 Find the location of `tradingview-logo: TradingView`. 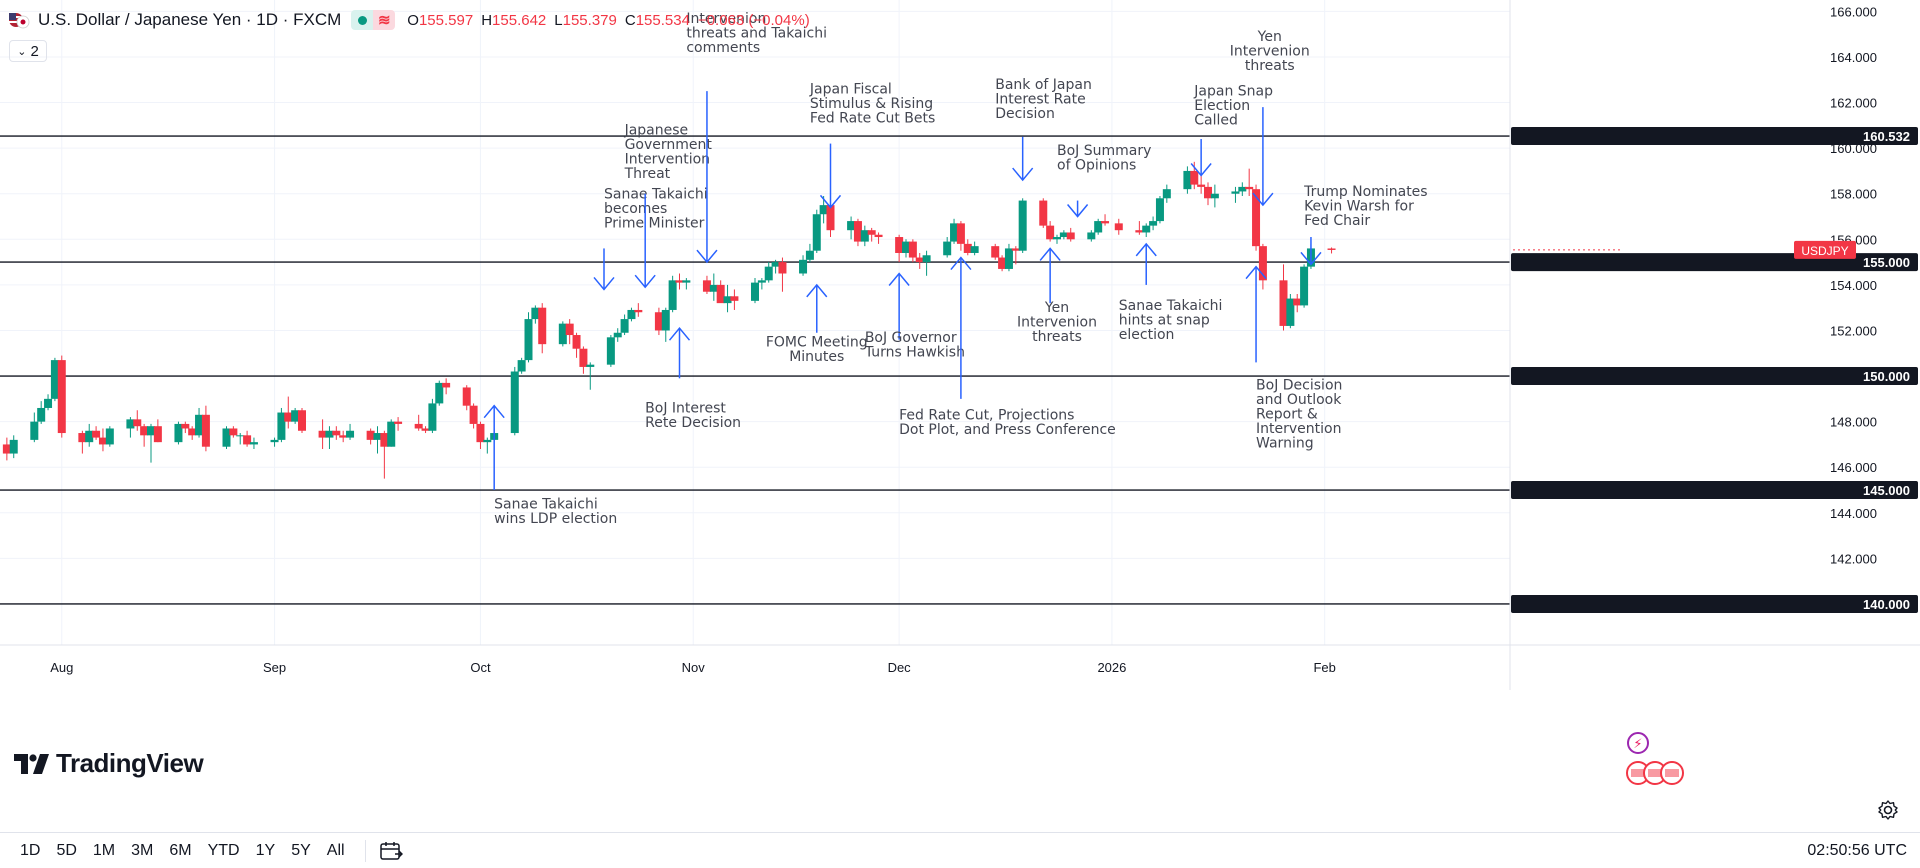

tradingview-logo: TradingView is located at coordinates (109, 763).